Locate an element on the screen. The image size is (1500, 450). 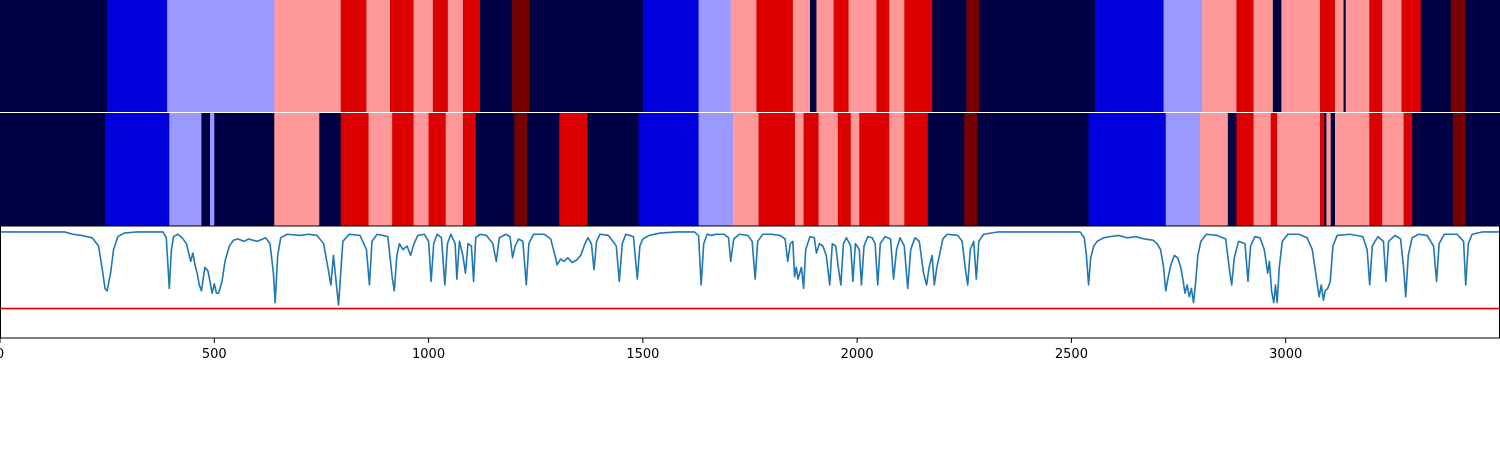
x-axis: 0 500 1000 1500 2000 2500 3000 is located at coordinates (651, 350).